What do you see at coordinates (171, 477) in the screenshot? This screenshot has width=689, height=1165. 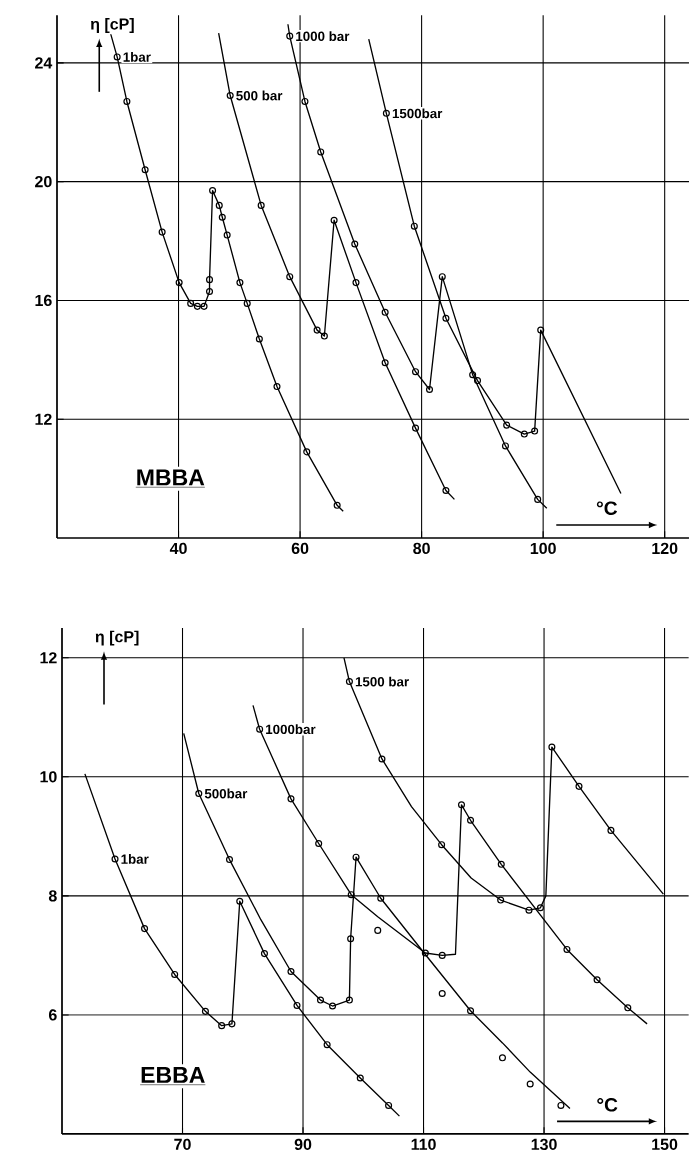 I see `annotation: MBBA` at bounding box center [171, 477].